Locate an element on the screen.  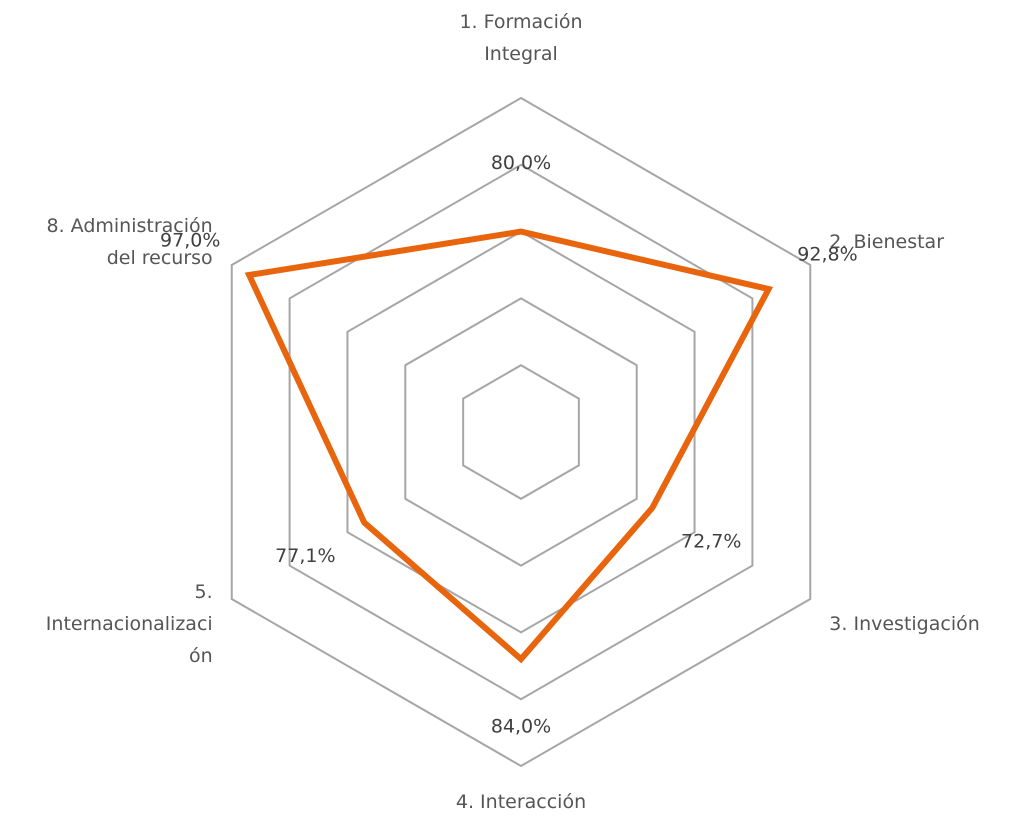
axis-label-line: 1. Formación is located at coordinates (520, 22).